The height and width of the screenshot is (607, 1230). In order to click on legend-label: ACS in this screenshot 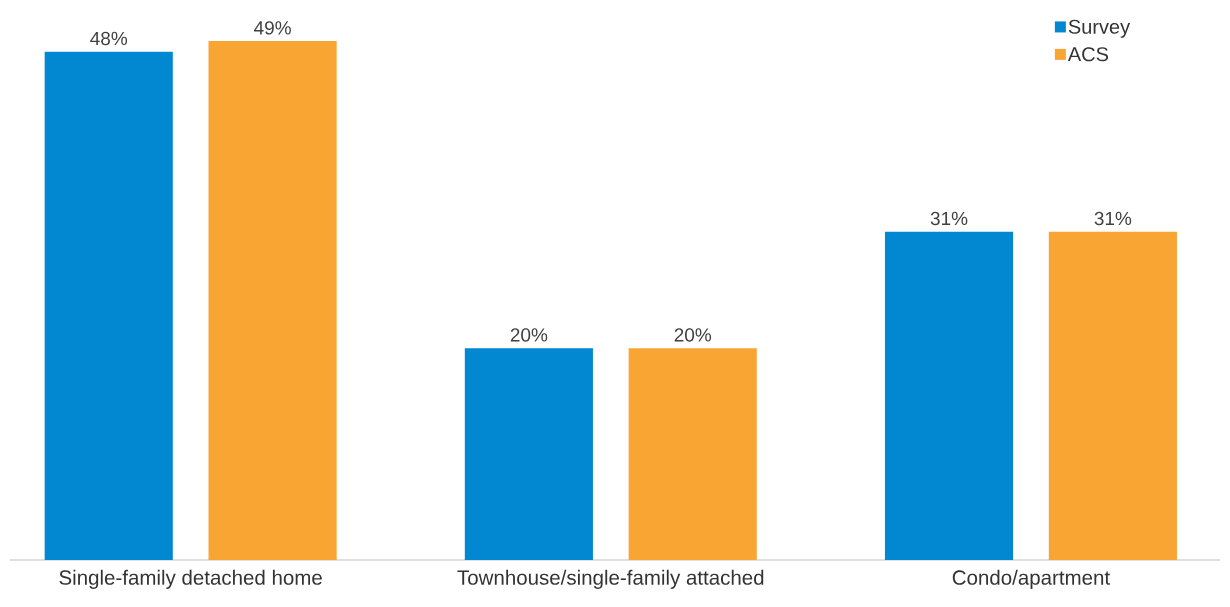, I will do `click(1088, 54)`.